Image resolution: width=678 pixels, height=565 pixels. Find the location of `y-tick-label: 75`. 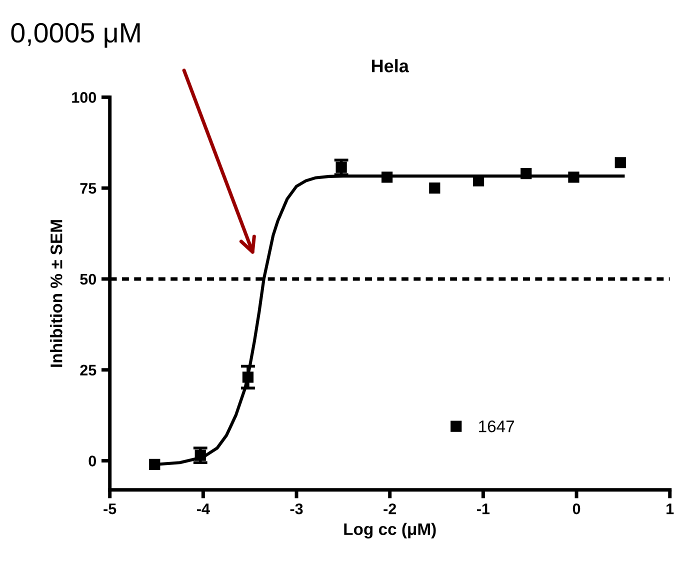

y-tick-label: 75 is located at coordinates (88, 188).